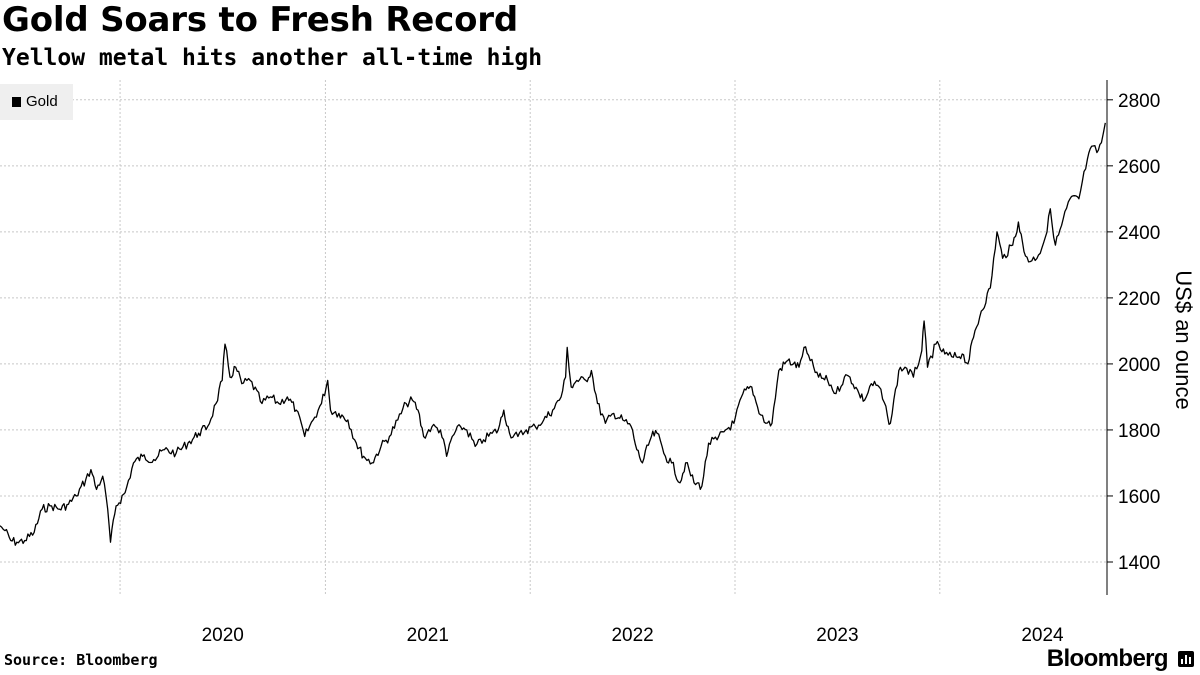  I want to click on x-tick-label-2020: 2020, so click(223, 635).